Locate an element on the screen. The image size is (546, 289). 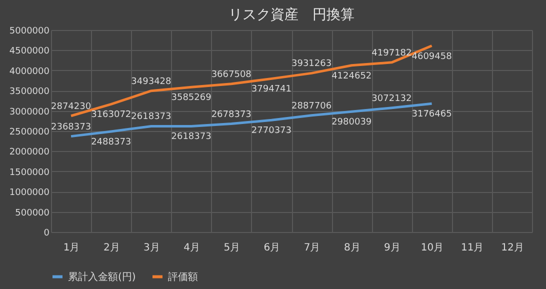
y-tick-label: 4500000 is located at coordinates (29, 51).